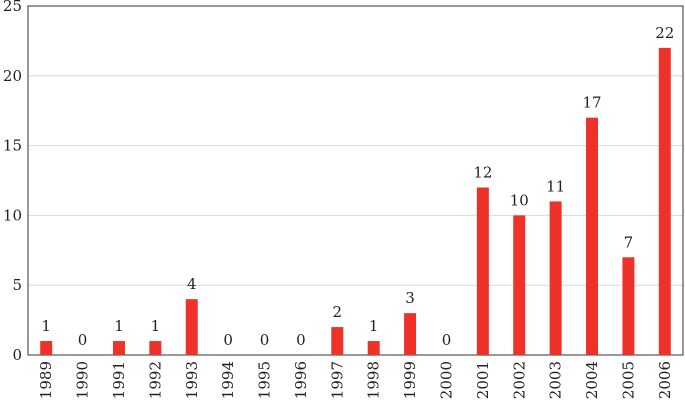  Describe the element at coordinates (337, 380) in the screenshot. I see `x-tick-label: 1997` at that location.